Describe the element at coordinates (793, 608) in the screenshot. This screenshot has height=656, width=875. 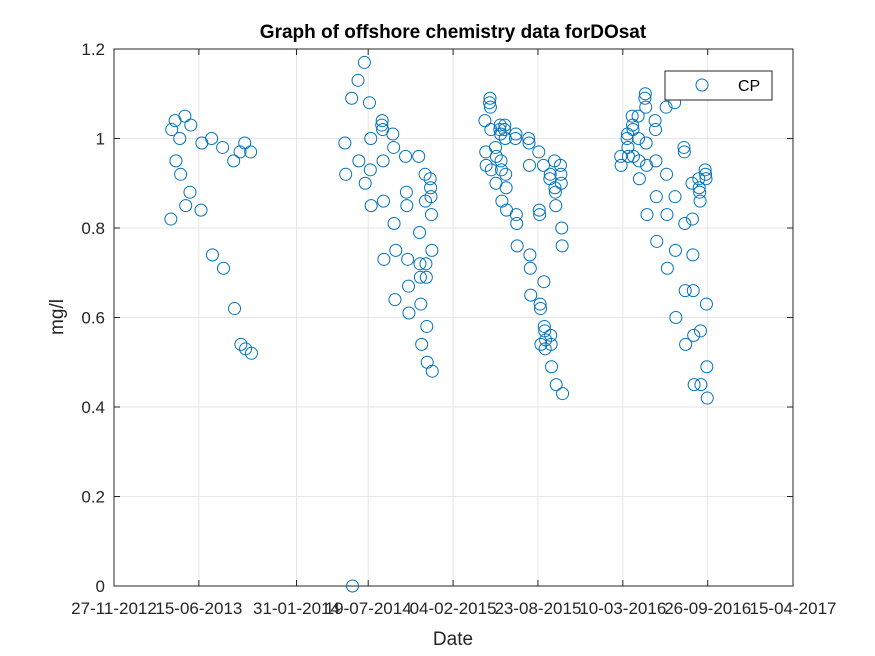
I see `x-tick-label: 15-04-2017` at that location.